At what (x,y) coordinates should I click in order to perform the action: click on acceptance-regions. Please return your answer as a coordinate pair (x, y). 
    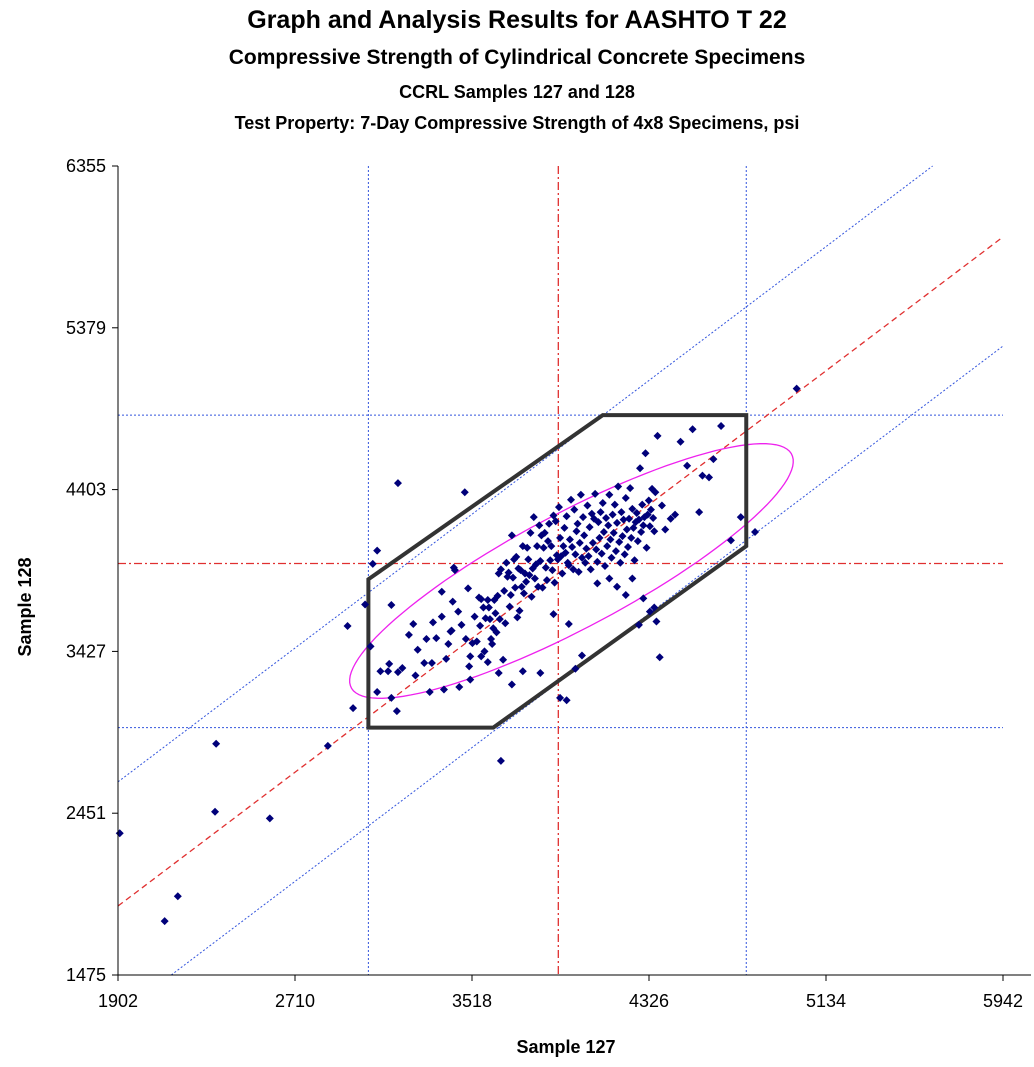
    Looking at the image, I should click on (571, 571).